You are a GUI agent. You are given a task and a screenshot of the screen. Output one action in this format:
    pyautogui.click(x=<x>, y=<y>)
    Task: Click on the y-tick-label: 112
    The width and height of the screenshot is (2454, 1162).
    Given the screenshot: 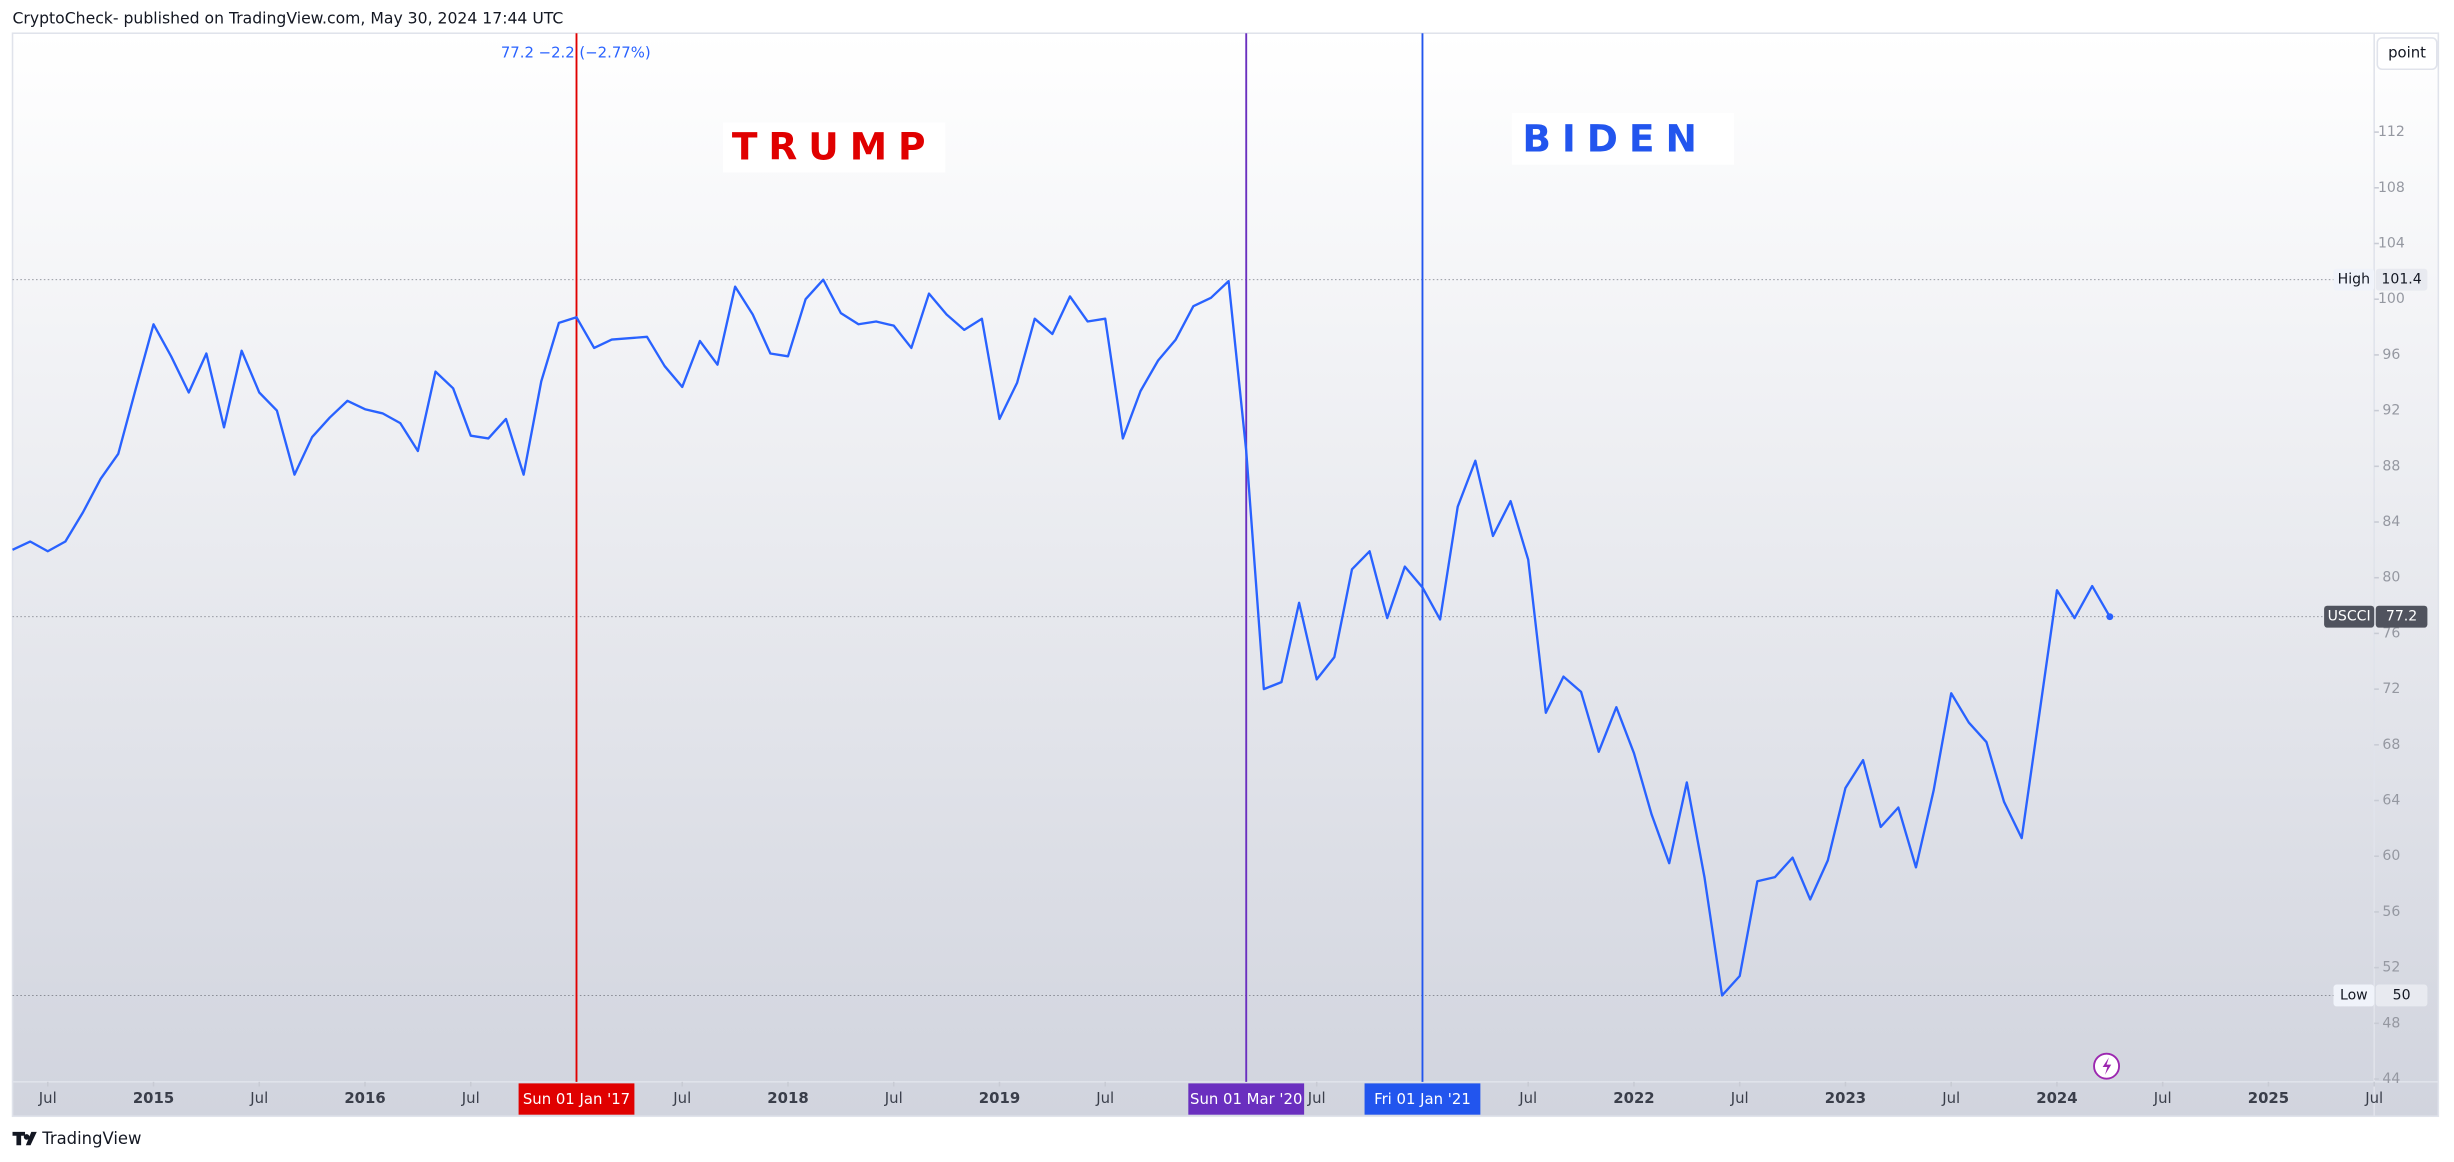 What is the action you would take?
    pyautogui.click(x=2391, y=132)
    